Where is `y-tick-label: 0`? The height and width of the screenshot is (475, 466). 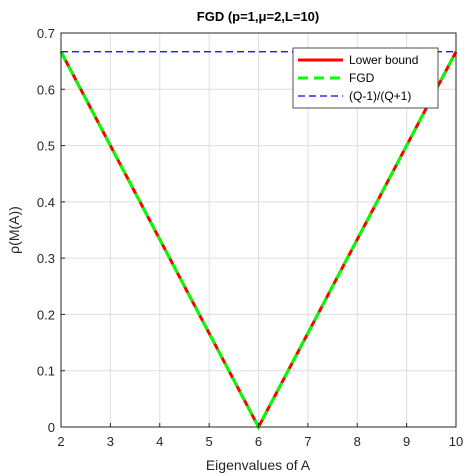
y-tick-label: 0 is located at coordinates (51, 427).